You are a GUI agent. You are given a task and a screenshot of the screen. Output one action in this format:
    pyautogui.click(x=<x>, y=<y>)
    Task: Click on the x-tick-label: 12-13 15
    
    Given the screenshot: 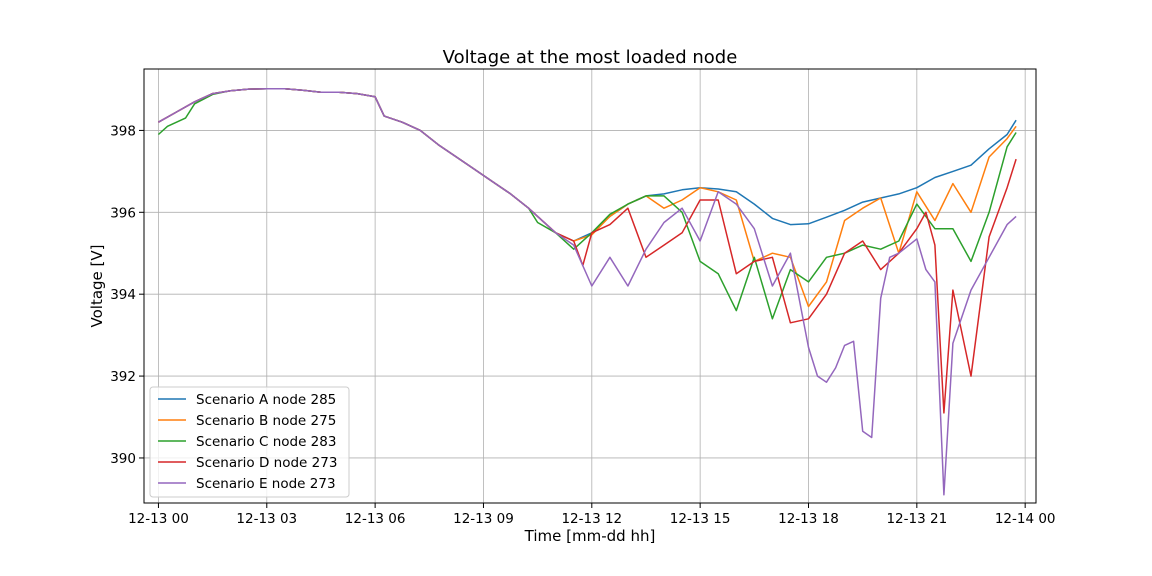 What is the action you would take?
    pyautogui.click(x=700, y=519)
    